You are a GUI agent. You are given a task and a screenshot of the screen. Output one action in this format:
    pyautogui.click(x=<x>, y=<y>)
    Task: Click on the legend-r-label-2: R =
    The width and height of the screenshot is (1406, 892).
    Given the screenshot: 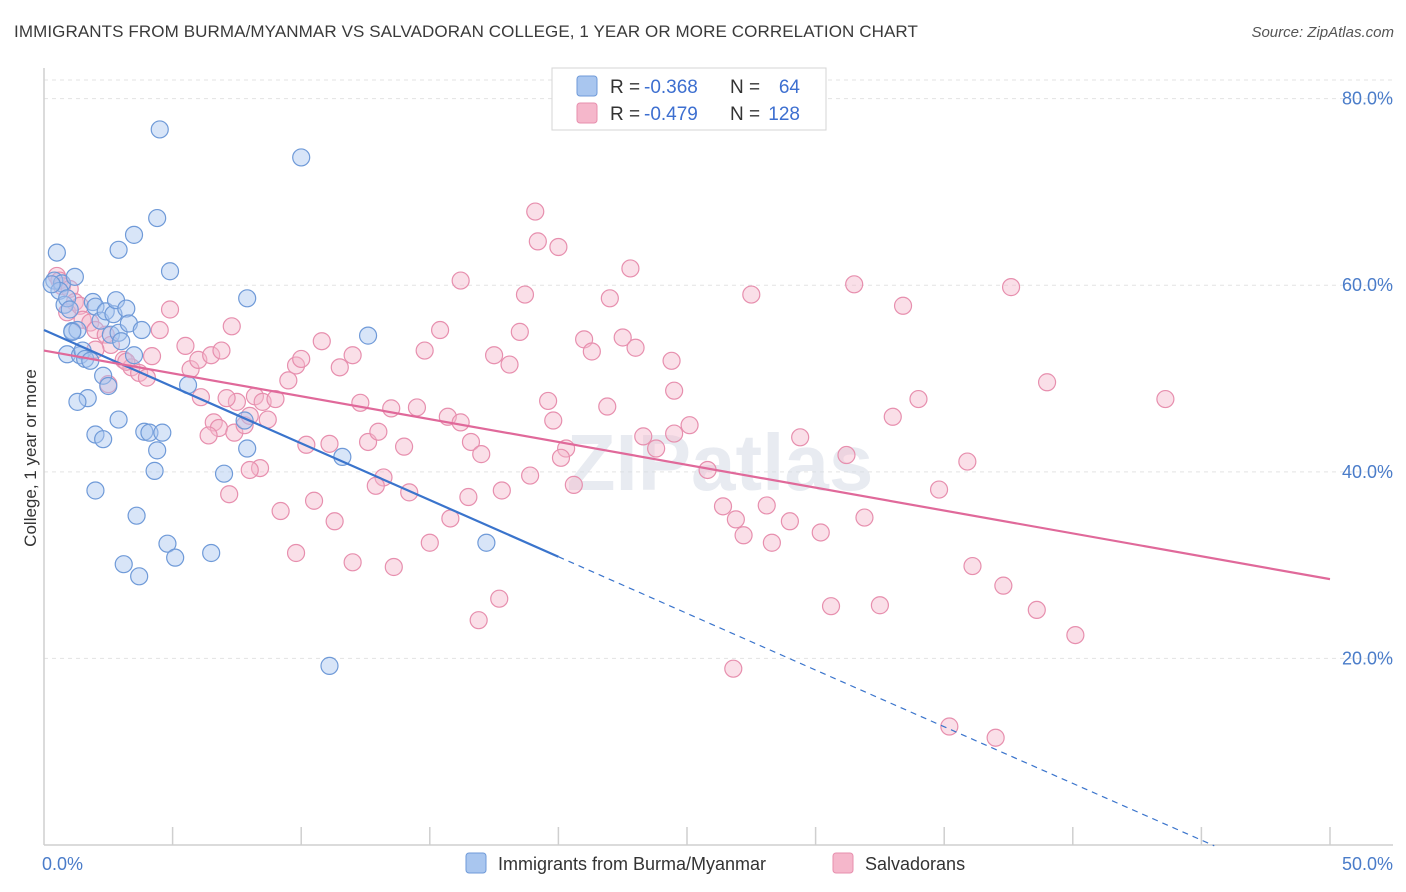 What is the action you would take?
    pyautogui.click(x=625, y=114)
    